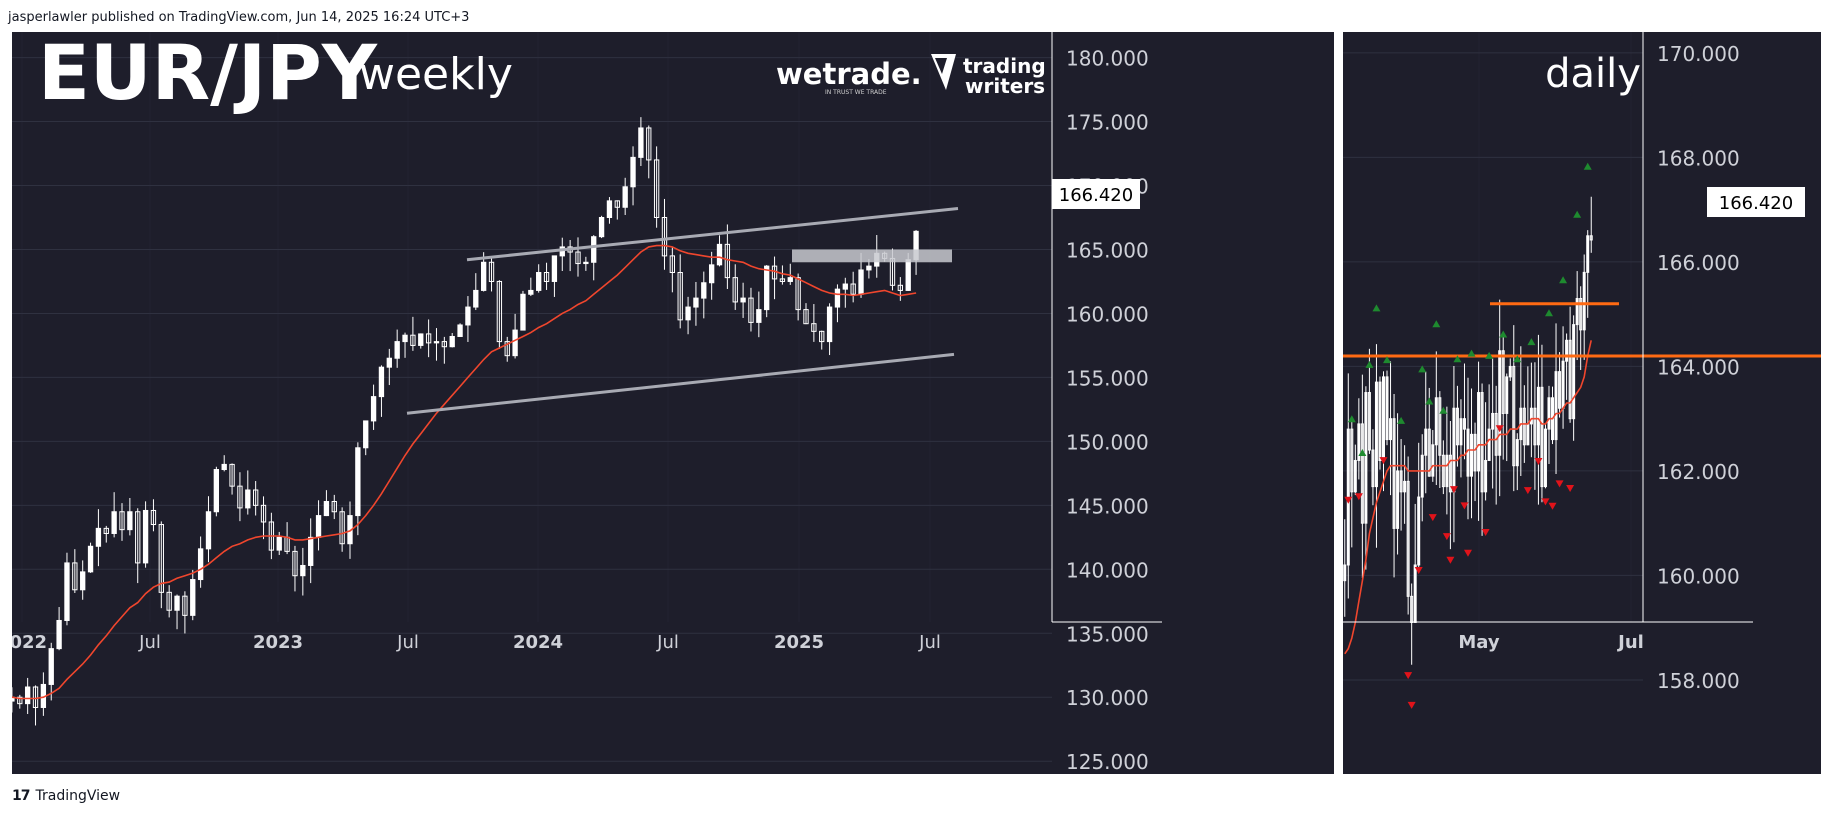 The image size is (1827, 816). Describe the element at coordinates (1698, 681) in the screenshot. I see `price-tick-label: 158.000` at that location.